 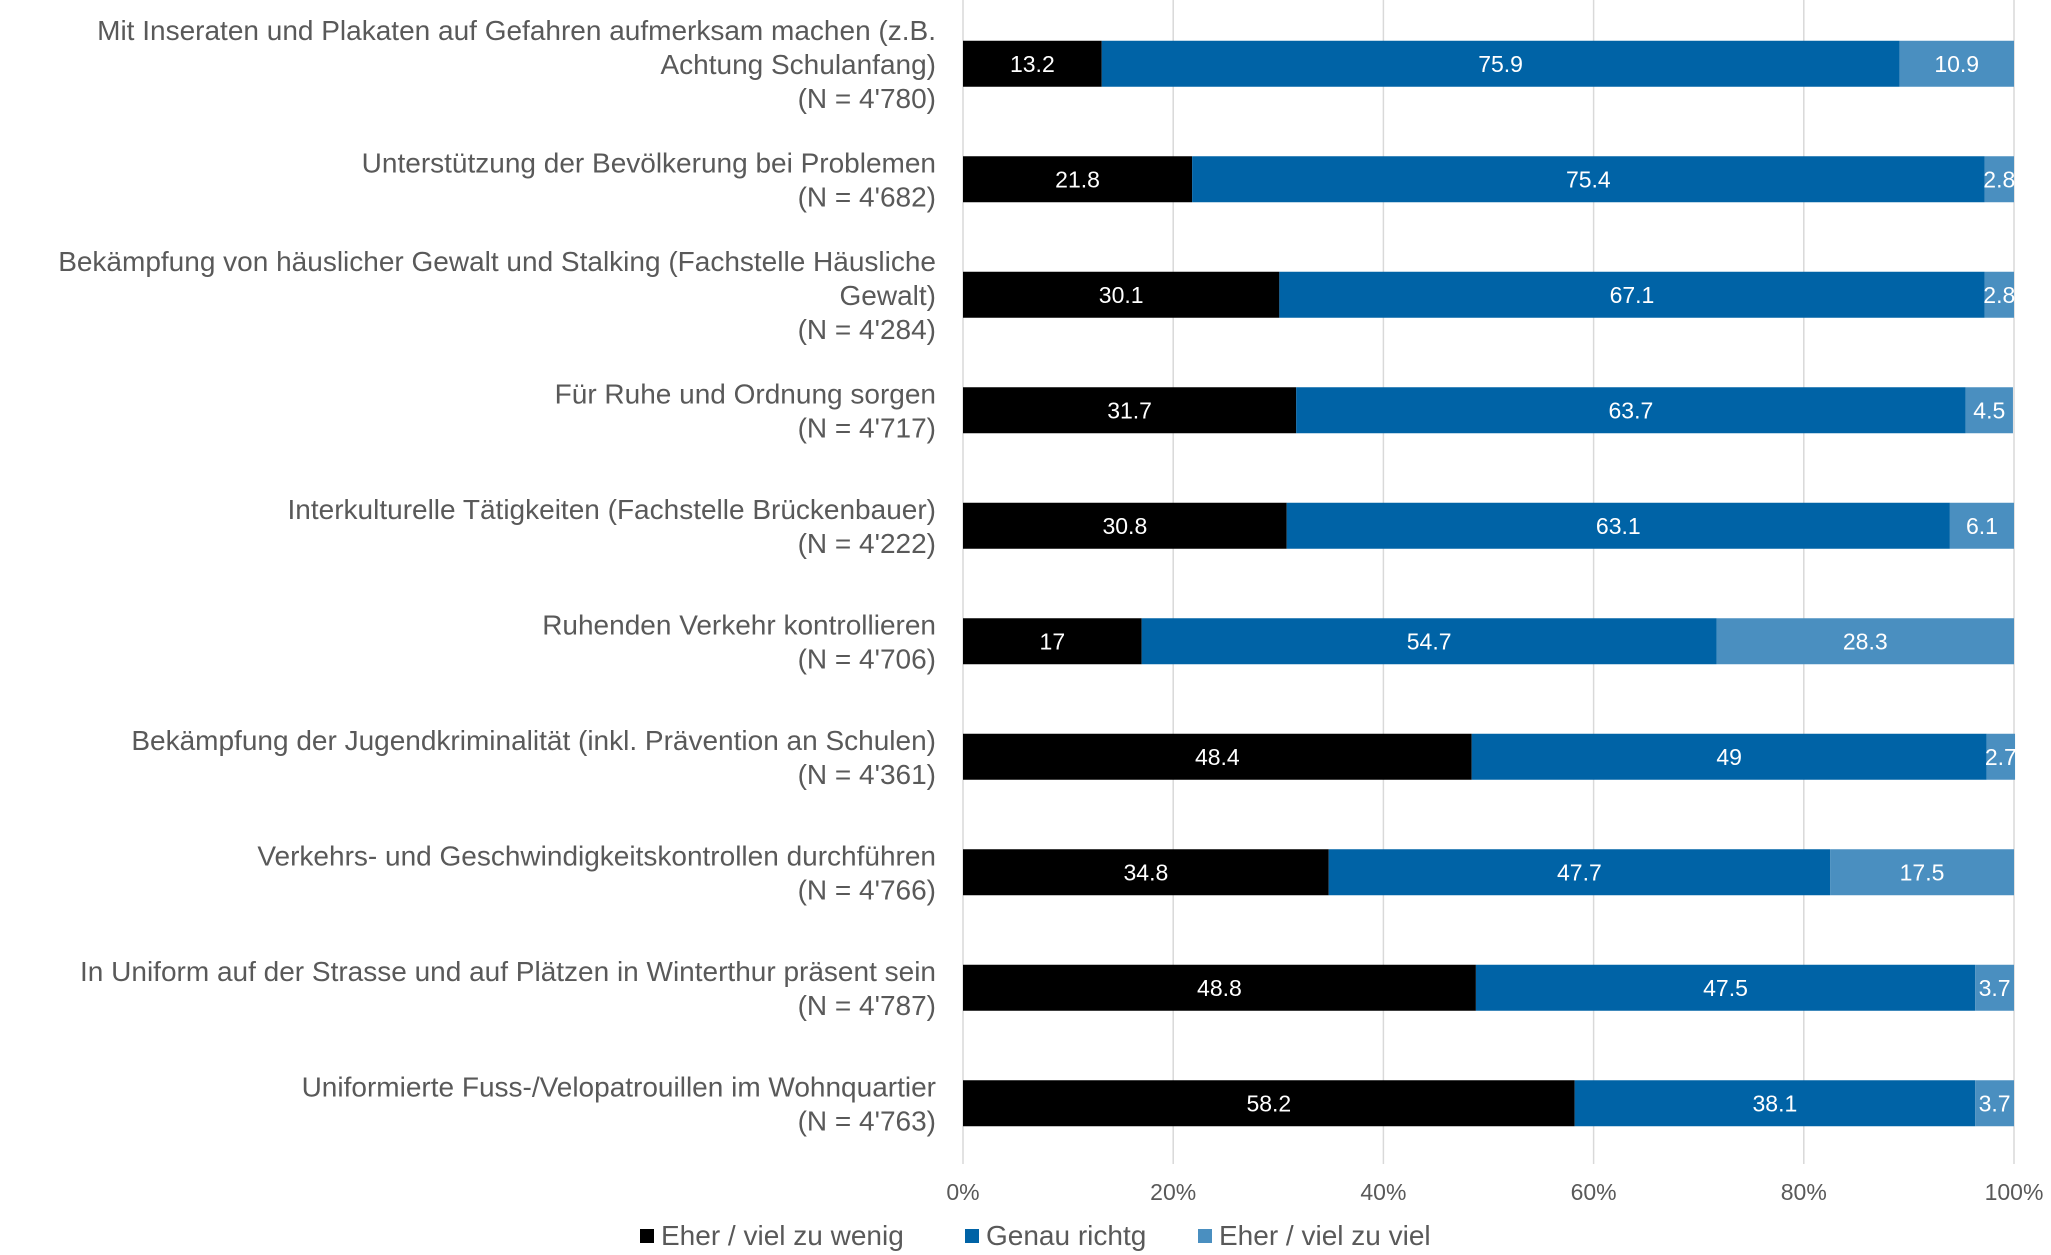 I want to click on x-tick-label: 80%, so click(x=1804, y=1192).